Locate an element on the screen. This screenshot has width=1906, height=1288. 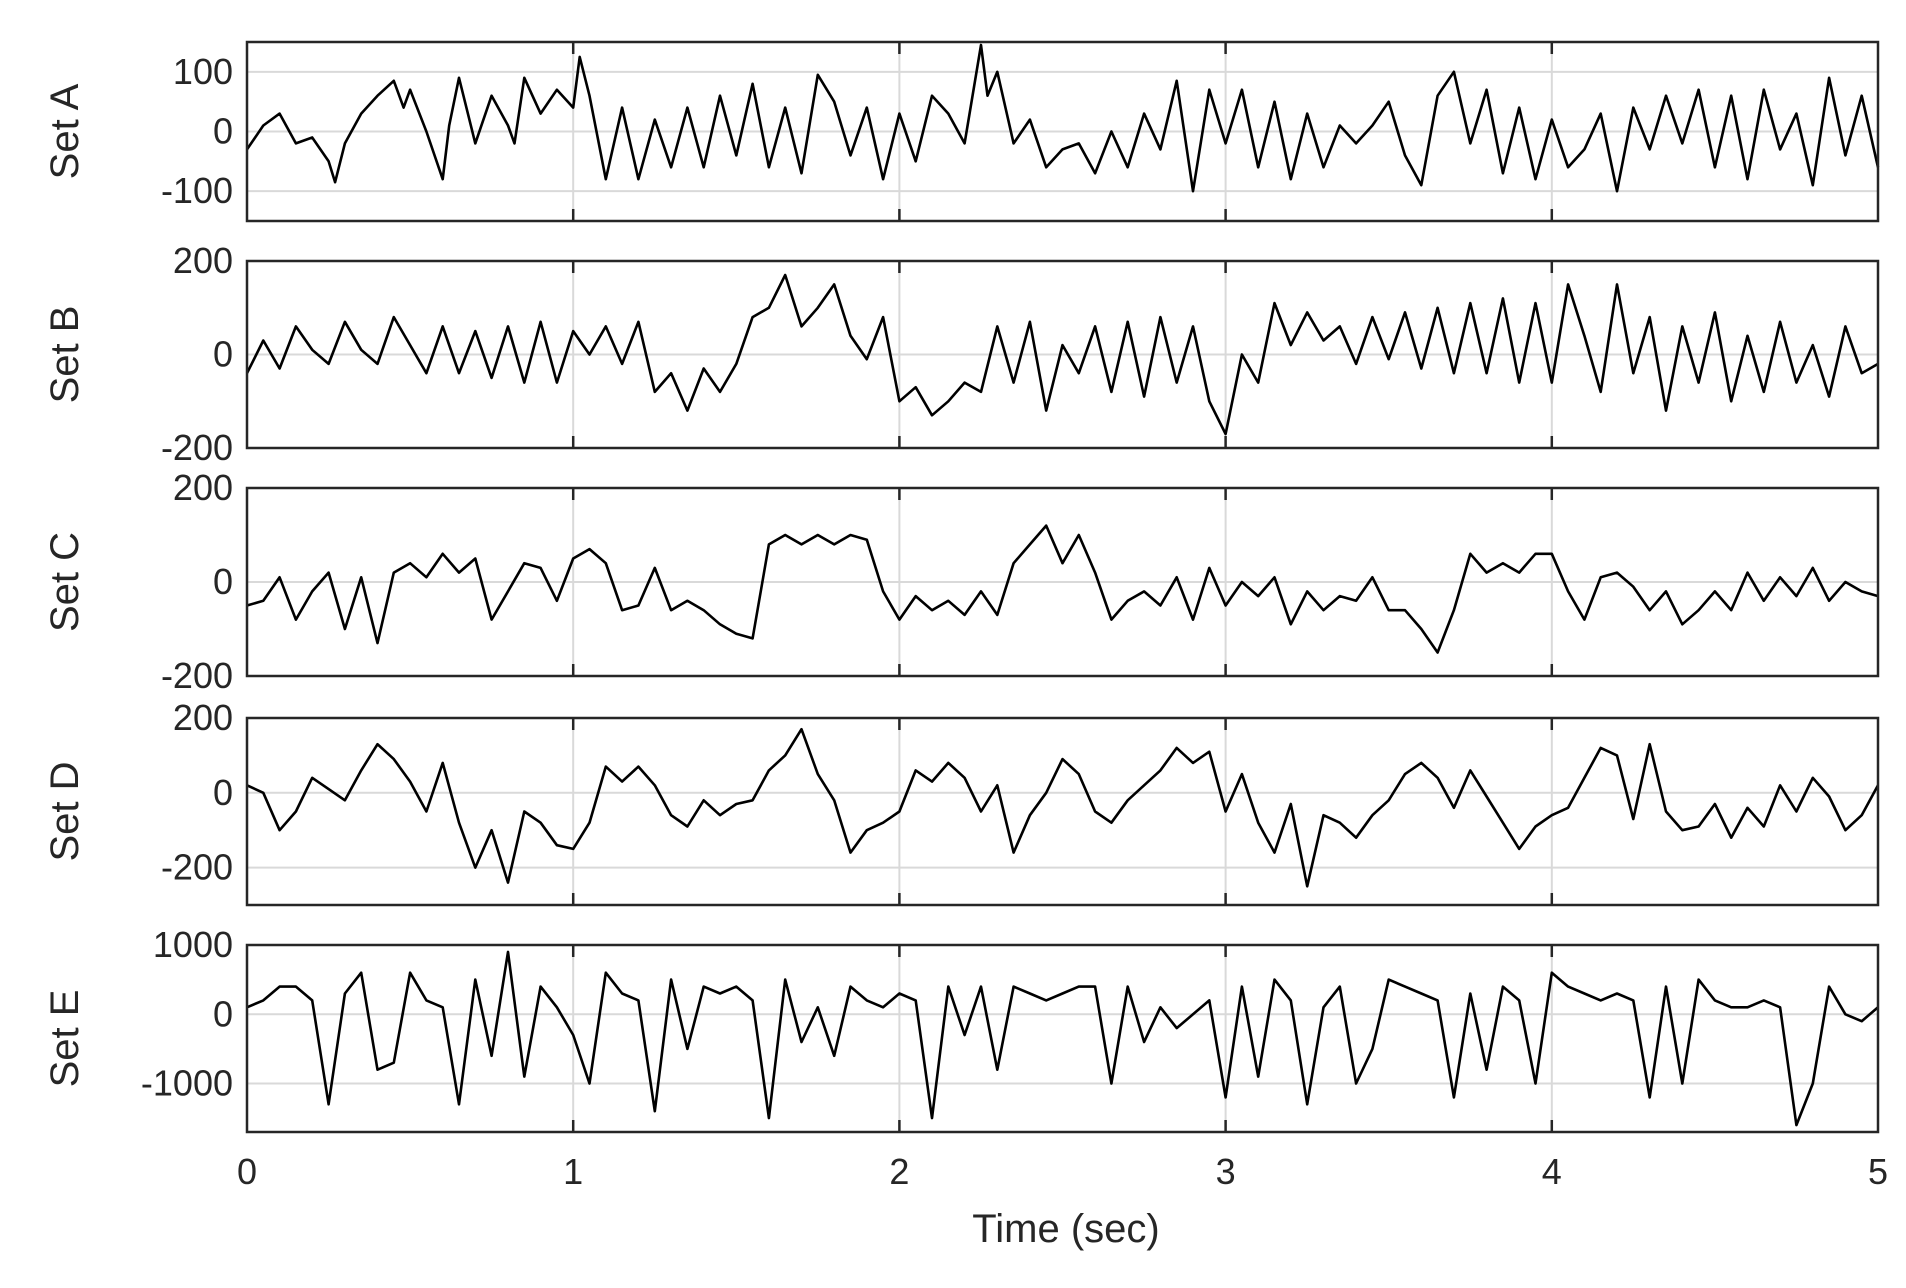
series-line-set-b is located at coordinates (1062, 354).